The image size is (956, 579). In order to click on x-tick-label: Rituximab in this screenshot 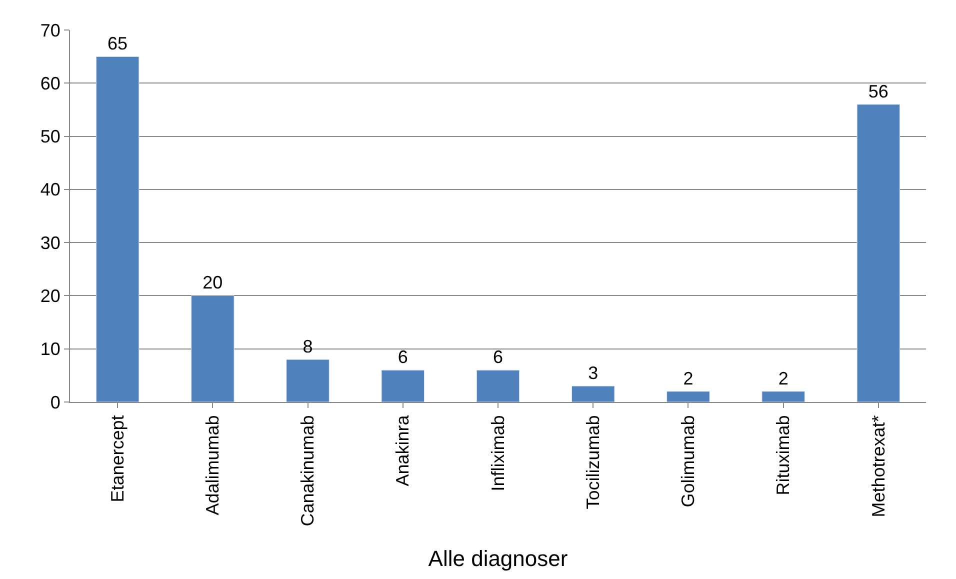, I will do `click(783, 455)`.